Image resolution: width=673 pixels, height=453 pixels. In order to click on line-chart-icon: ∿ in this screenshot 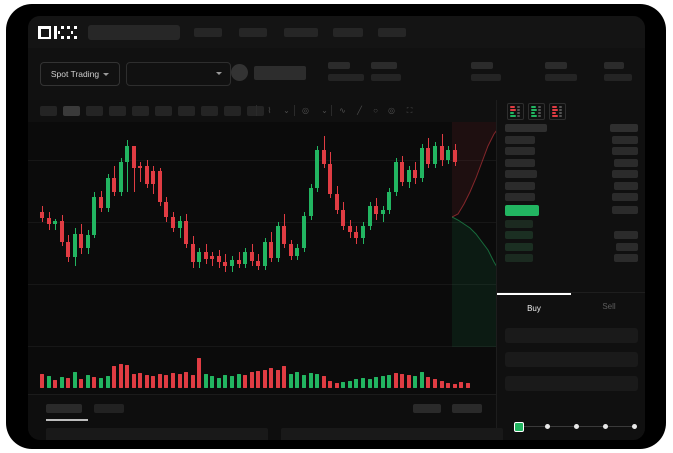, I will do `click(342, 110)`.